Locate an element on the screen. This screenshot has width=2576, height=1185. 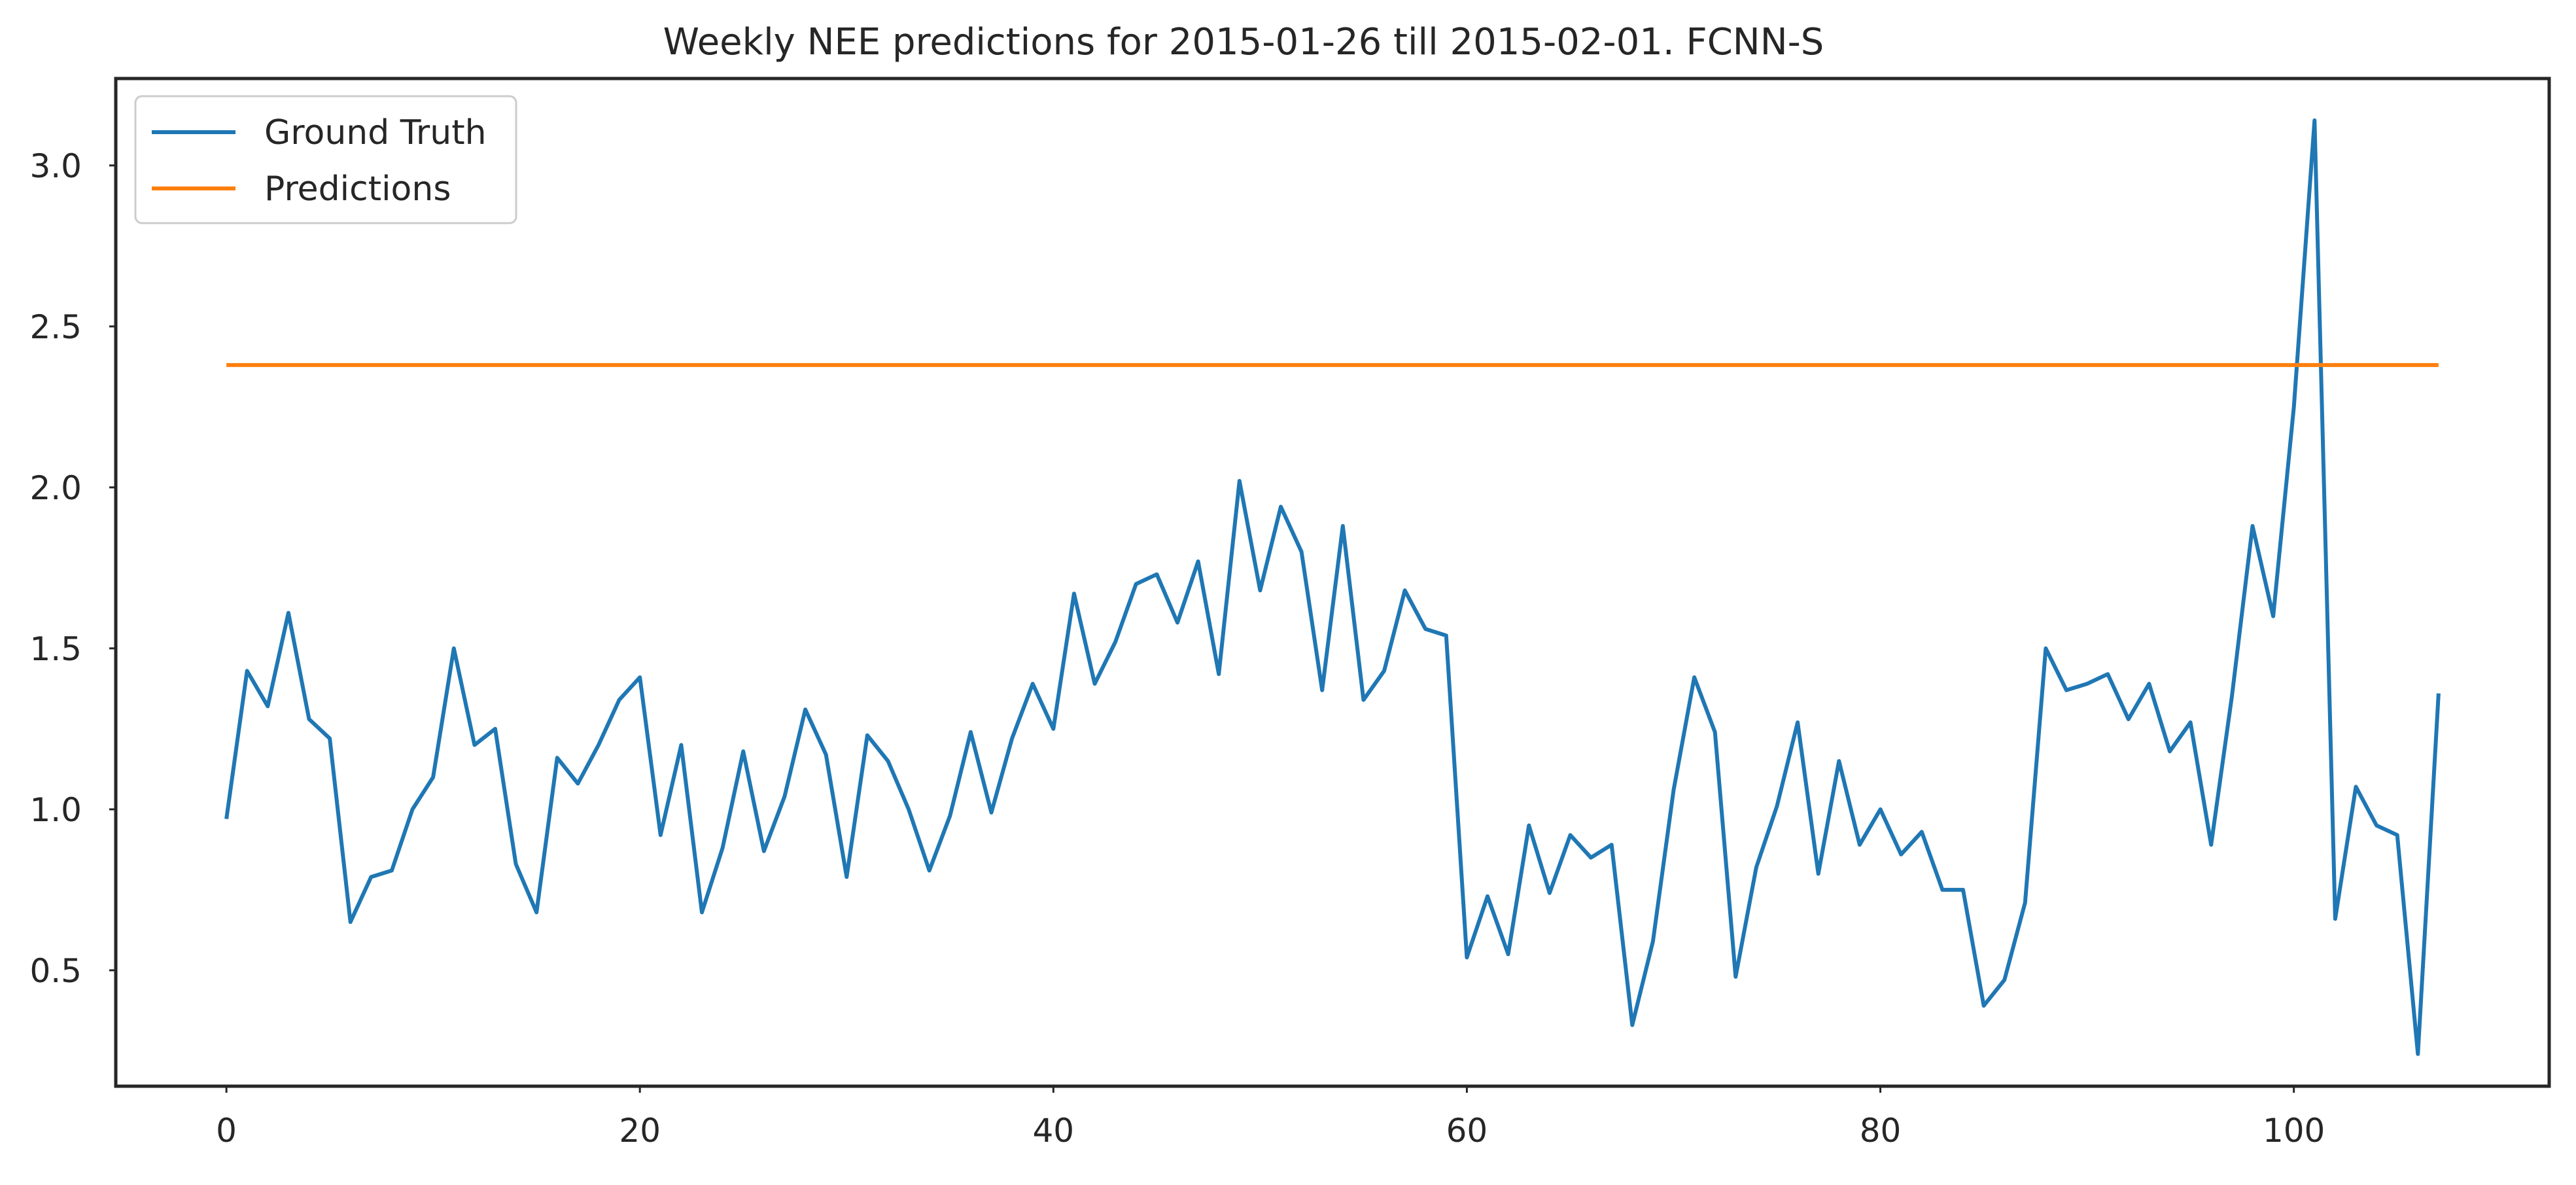
x-tick-label: 60 is located at coordinates (1467, 1131).